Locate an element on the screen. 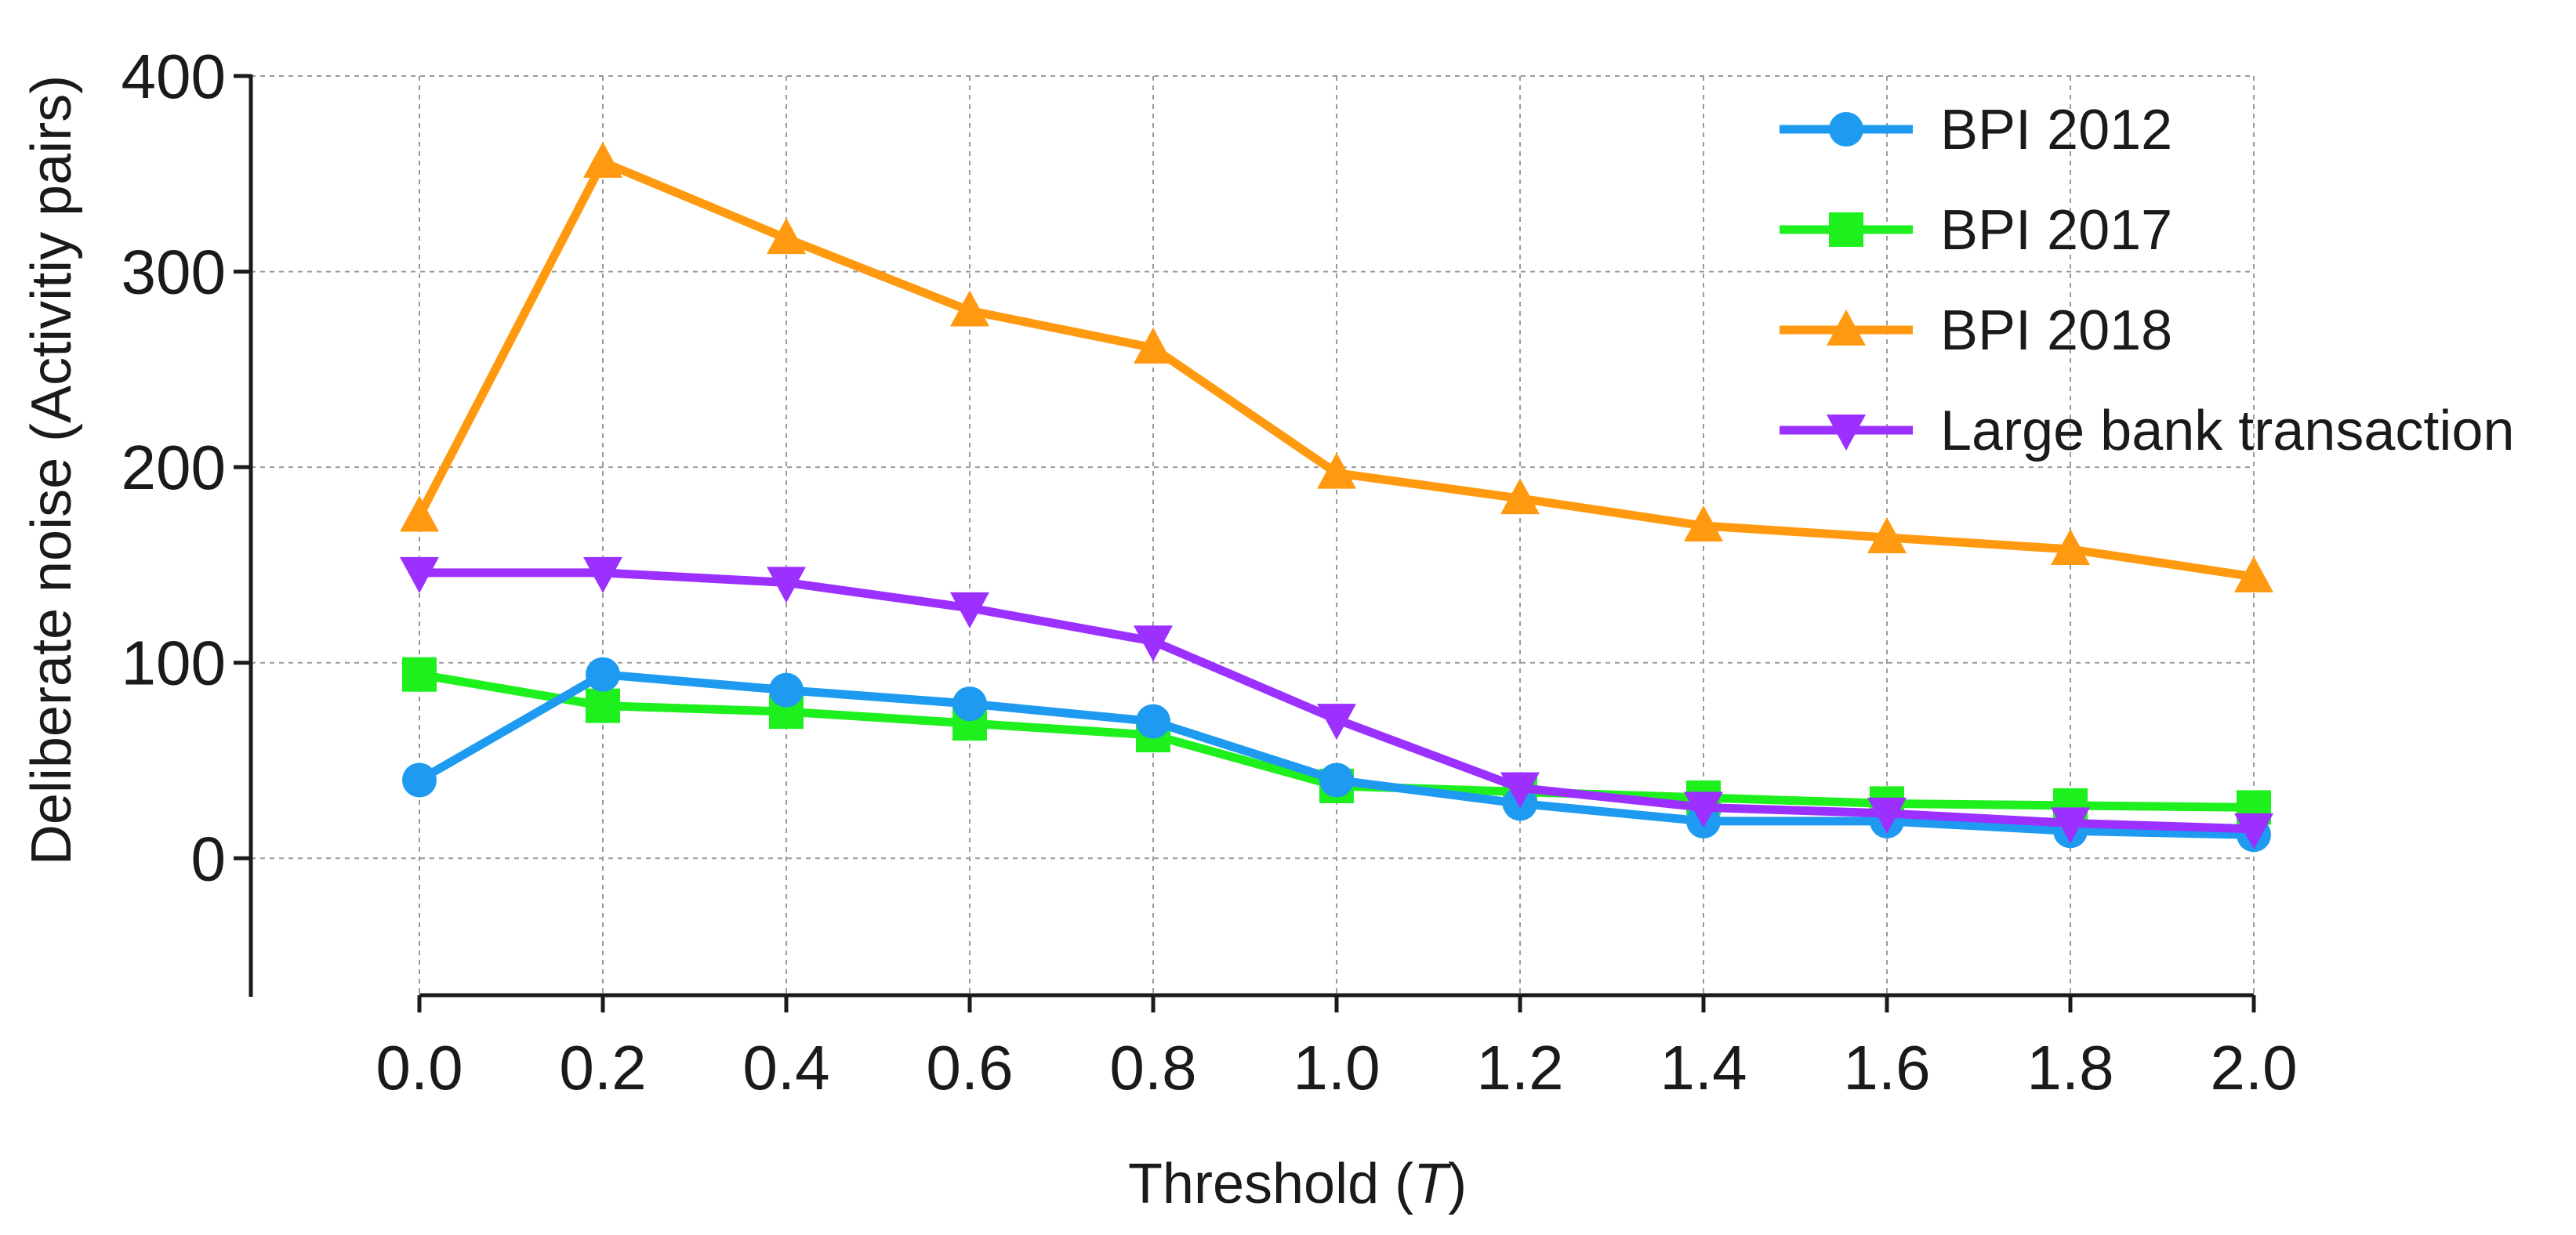 The height and width of the screenshot is (1235, 2576). y-tick-label: 400 is located at coordinates (174, 76).